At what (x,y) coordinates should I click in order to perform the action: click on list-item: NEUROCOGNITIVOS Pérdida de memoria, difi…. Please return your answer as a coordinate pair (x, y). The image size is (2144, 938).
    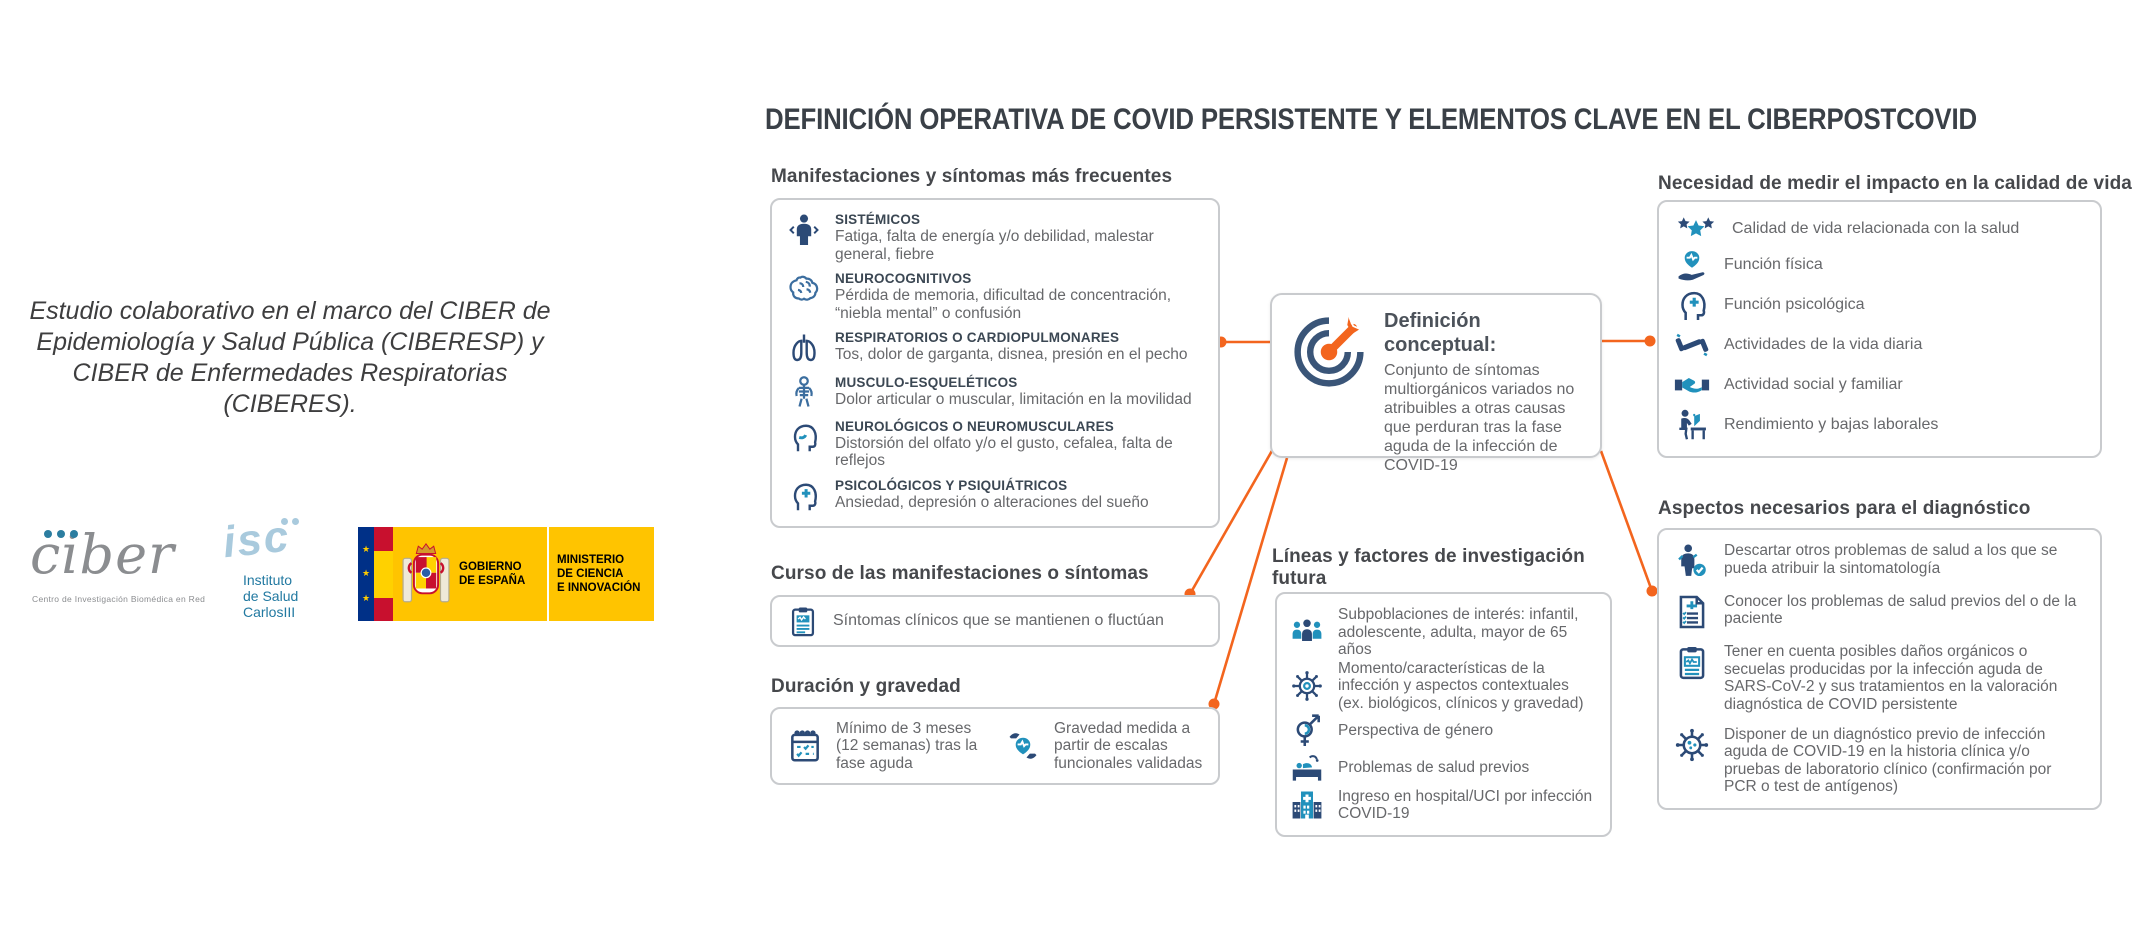
    Looking at the image, I should click on (995, 296).